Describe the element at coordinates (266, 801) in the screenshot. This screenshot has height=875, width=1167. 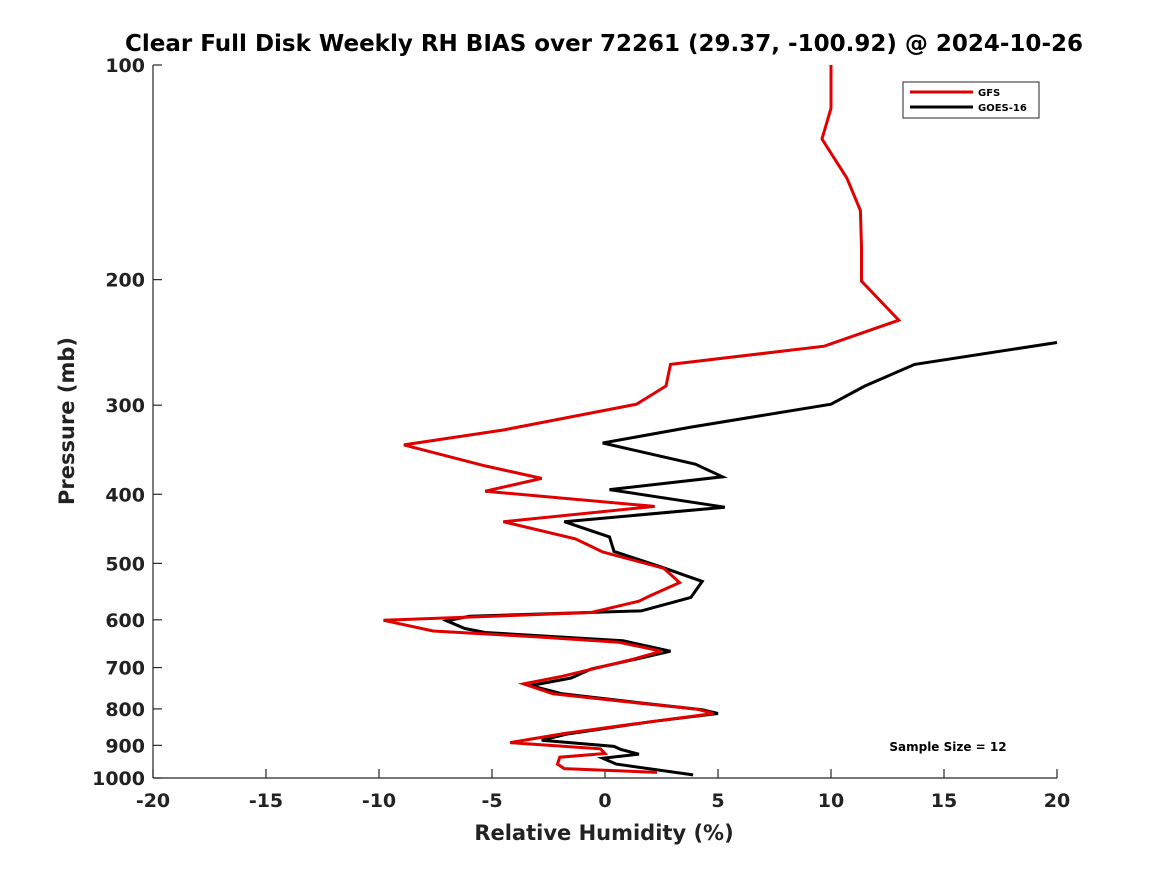
I see `x-tick-label: -15` at that location.